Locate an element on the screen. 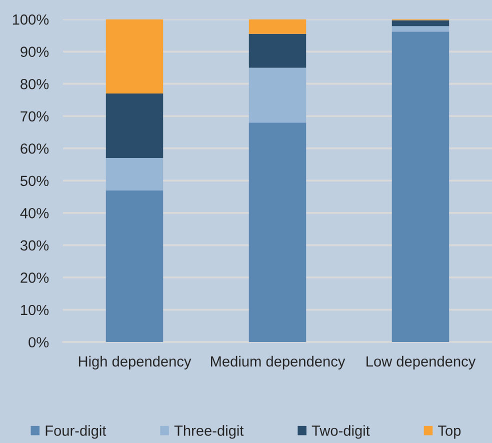  y-tick-label: 20% is located at coordinates (34, 277).